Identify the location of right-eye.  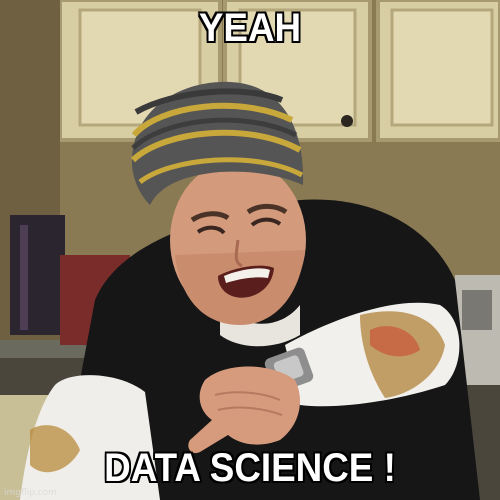
(266, 222).